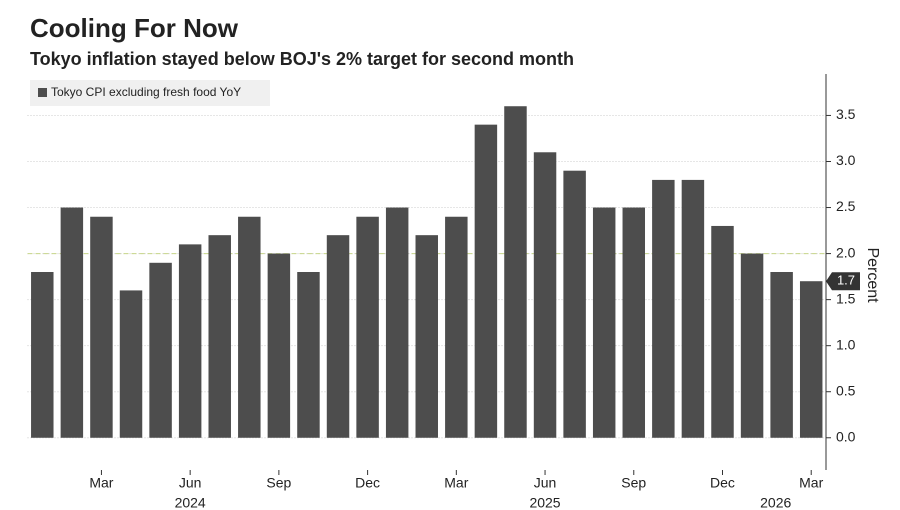  What do you see at coordinates (846, 114) in the screenshot?
I see `y-tick-label: 3.5` at bounding box center [846, 114].